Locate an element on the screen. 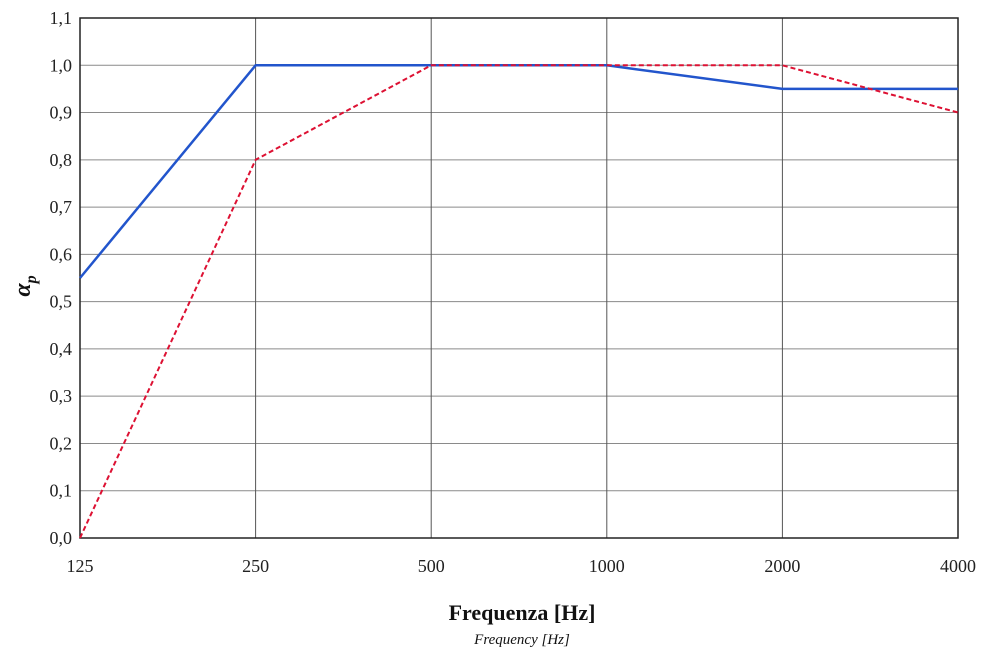  y-tick-label: 0,4 is located at coordinates (61, 349).